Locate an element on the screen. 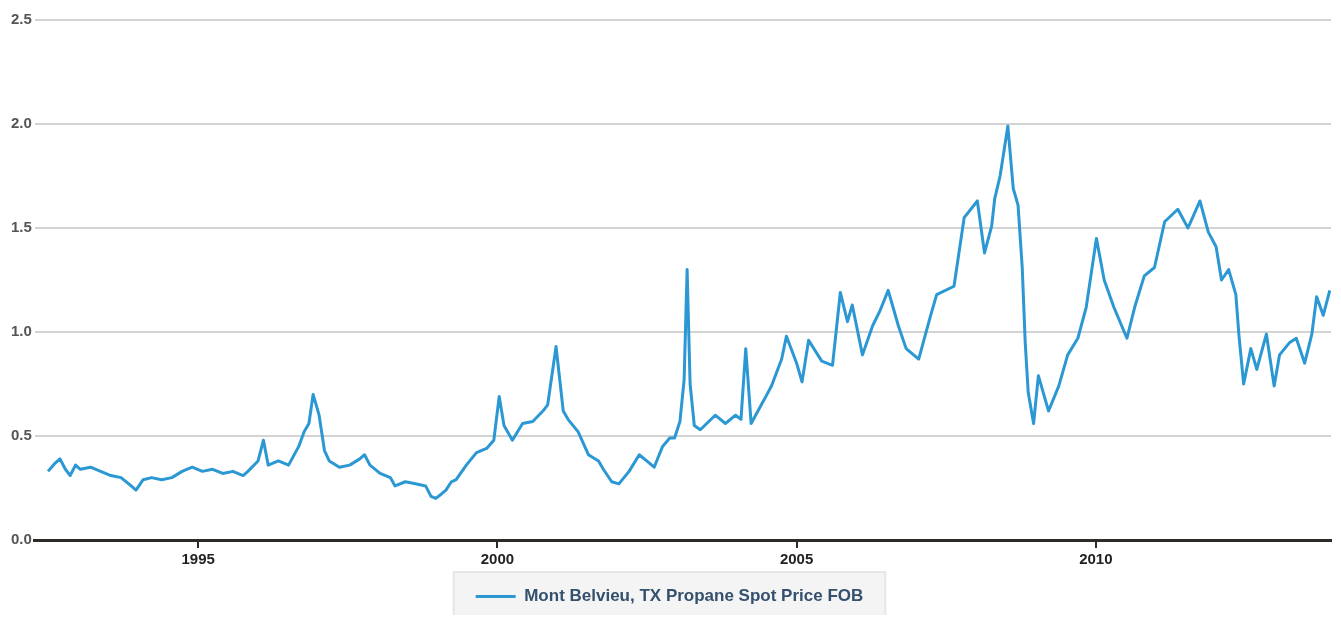 Image resolution: width=1341 pixels, height=623 pixels. y-tick-label: 1.5 is located at coordinates (21, 227).